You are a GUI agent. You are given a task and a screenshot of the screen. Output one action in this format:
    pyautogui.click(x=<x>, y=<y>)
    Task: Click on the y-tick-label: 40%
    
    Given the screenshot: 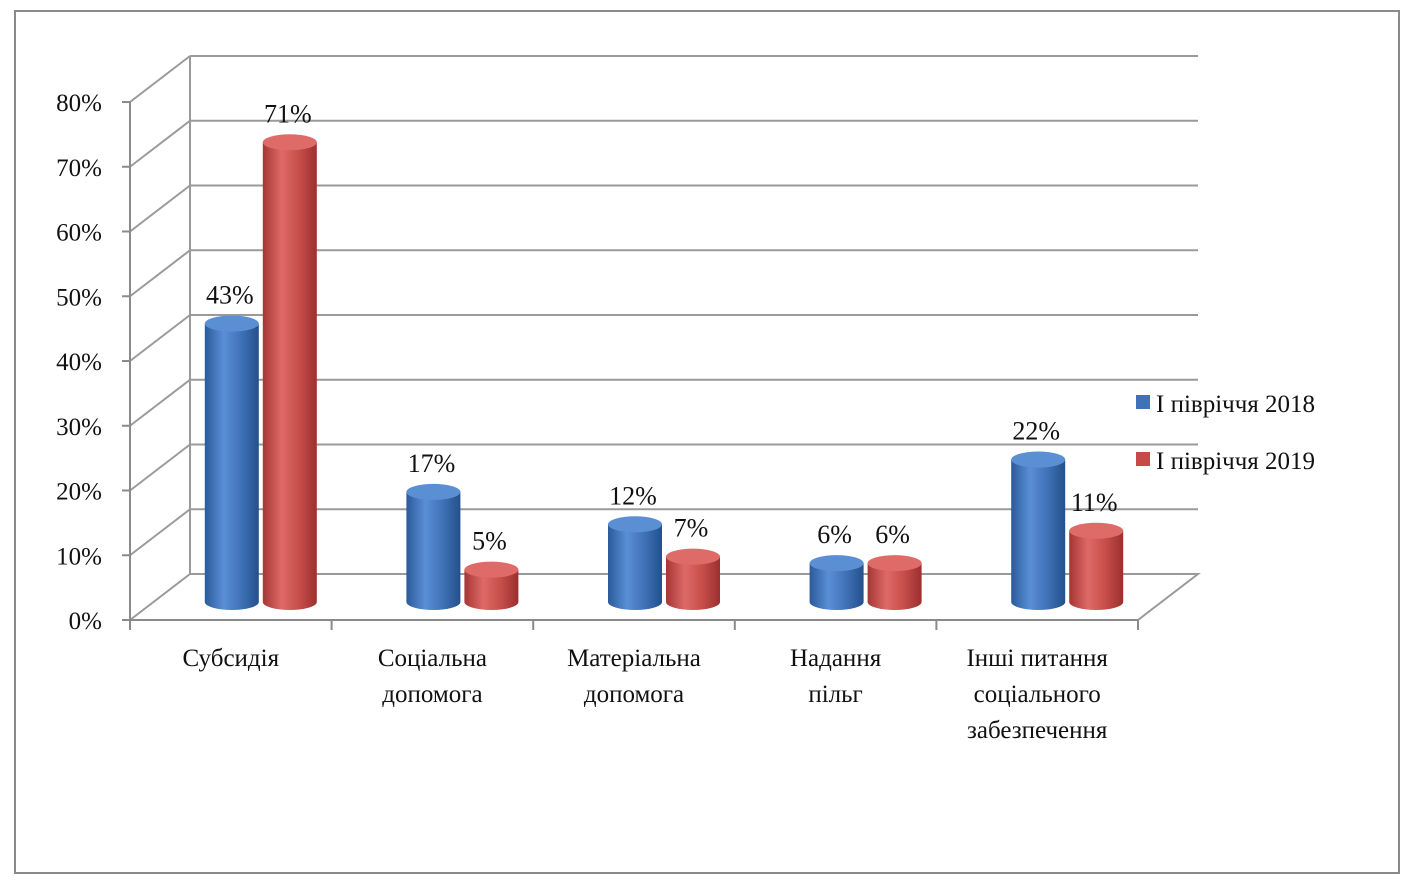 What is the action you would take?
    pyautogui.click(x=79, y=362)
    